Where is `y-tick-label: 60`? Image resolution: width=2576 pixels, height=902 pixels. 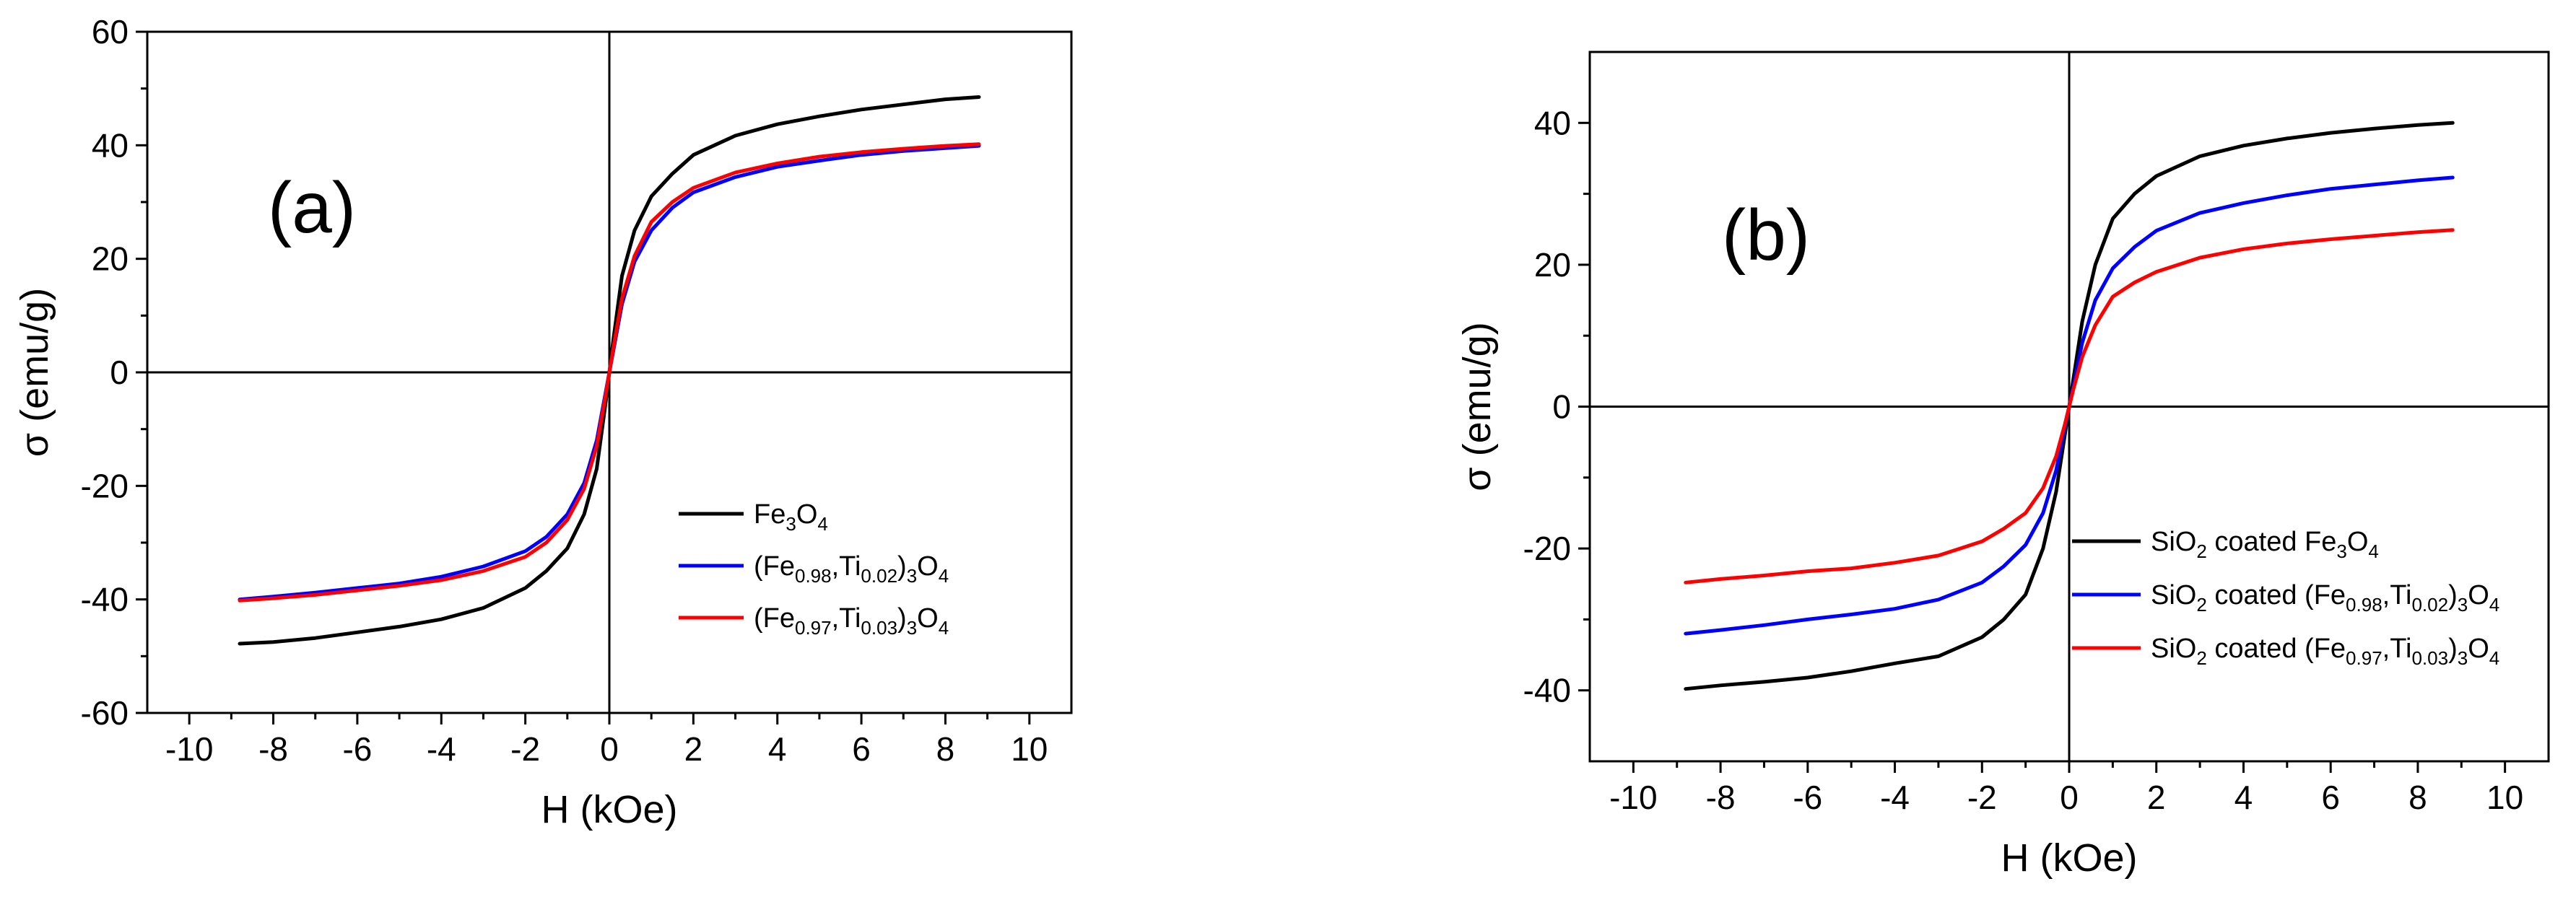 y-tick-label: 60 is located at coordinates (110, 32).